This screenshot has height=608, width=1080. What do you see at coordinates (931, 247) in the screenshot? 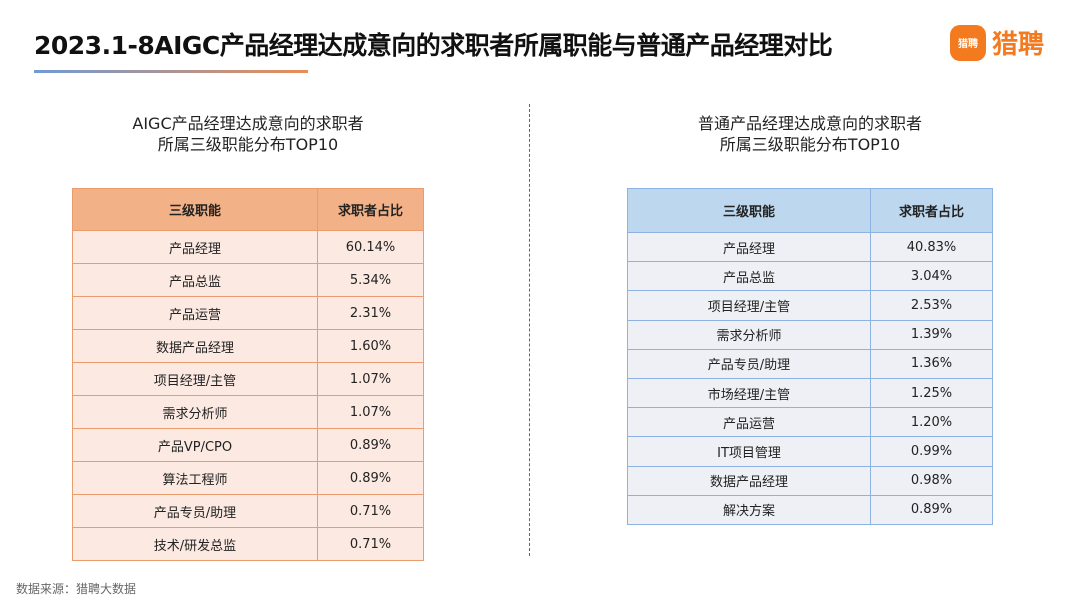
I see `share-cell: 40.83%` at bounding box center [931, 247].